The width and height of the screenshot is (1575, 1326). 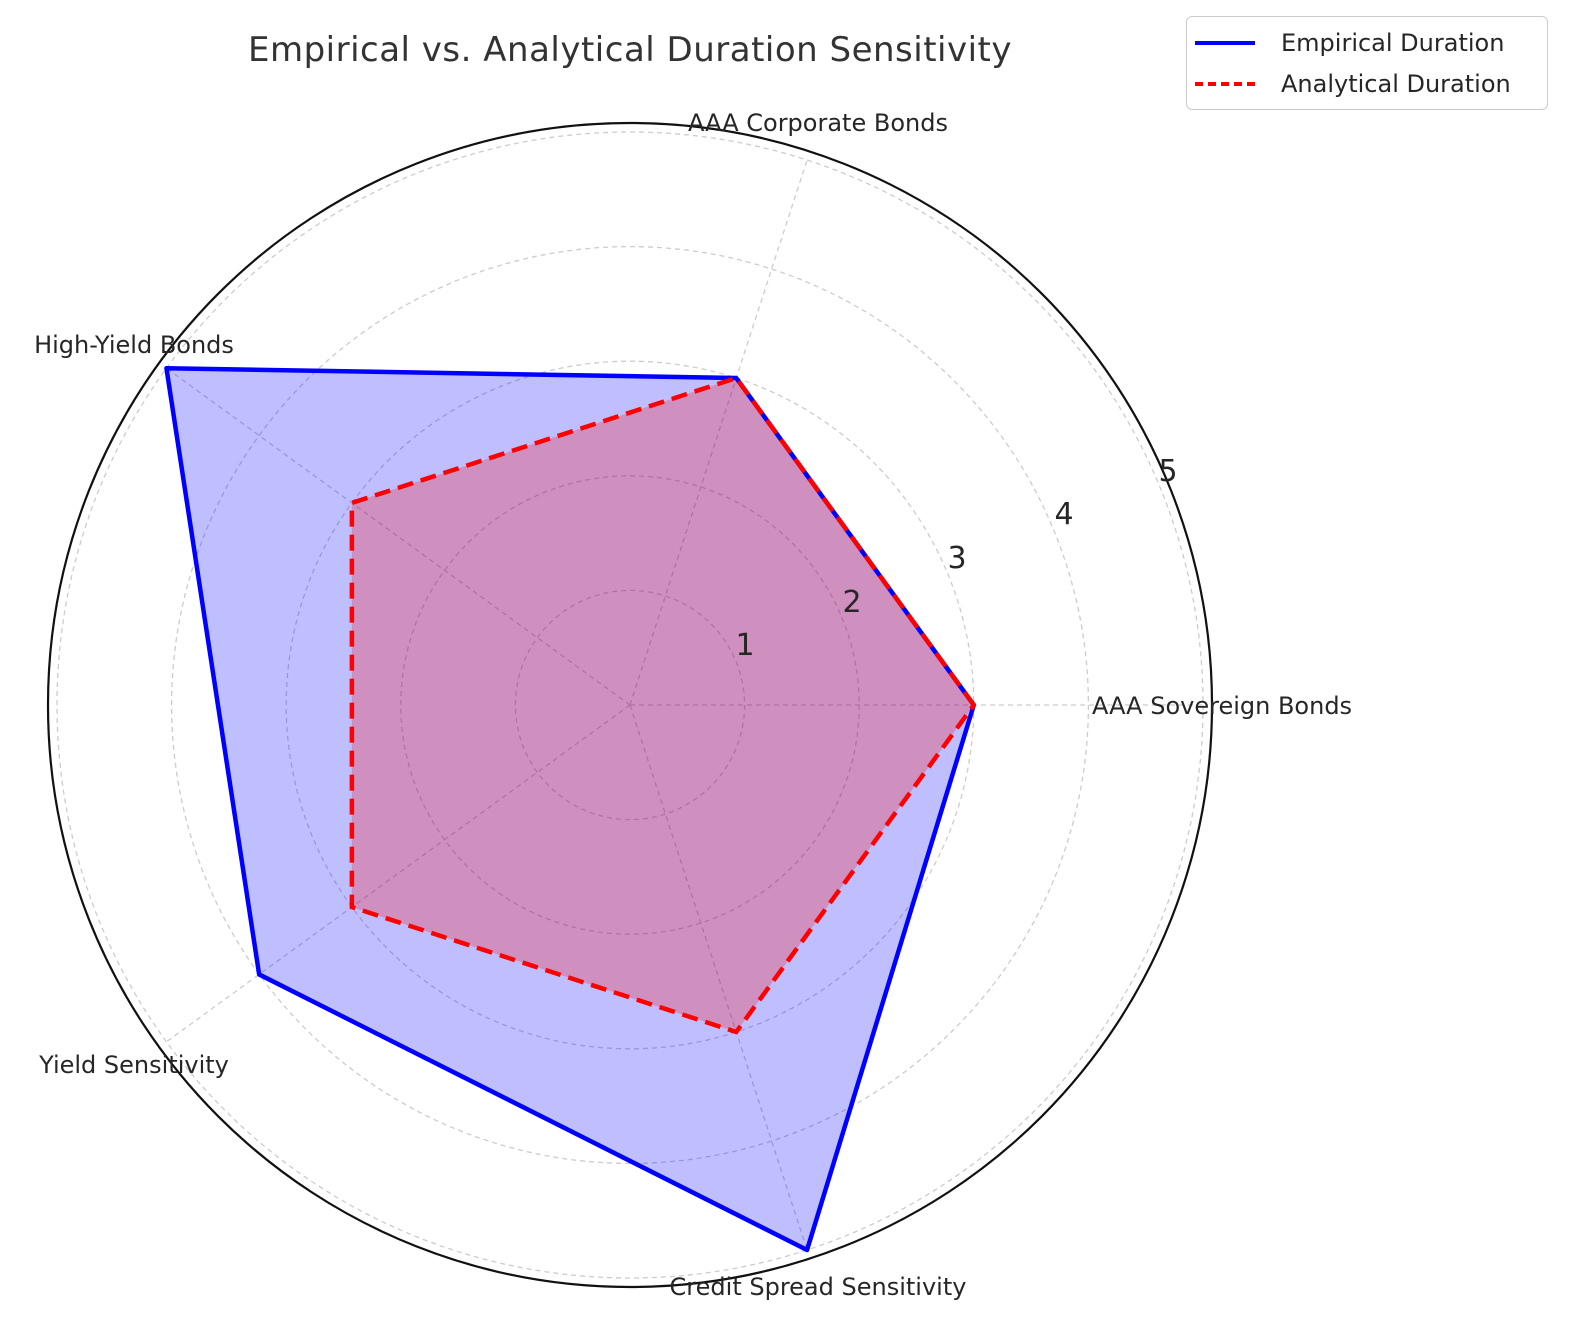 I want to click on radial-tick-label: 4, so click(x=1063, y=514).